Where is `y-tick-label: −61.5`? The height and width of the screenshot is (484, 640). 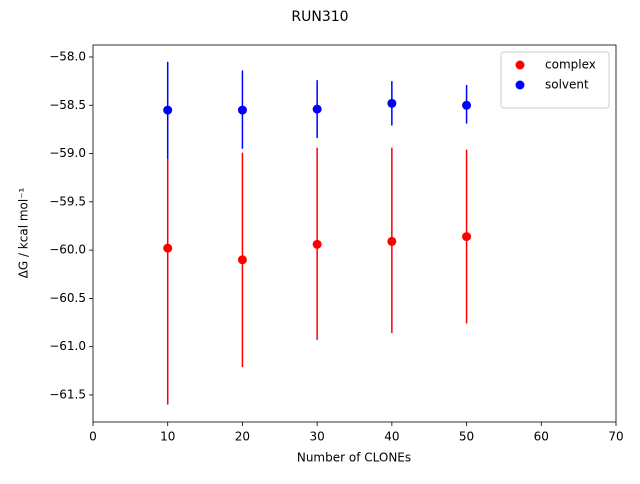 y-tick-label: −61.5 is located at coordinates (67, 394).